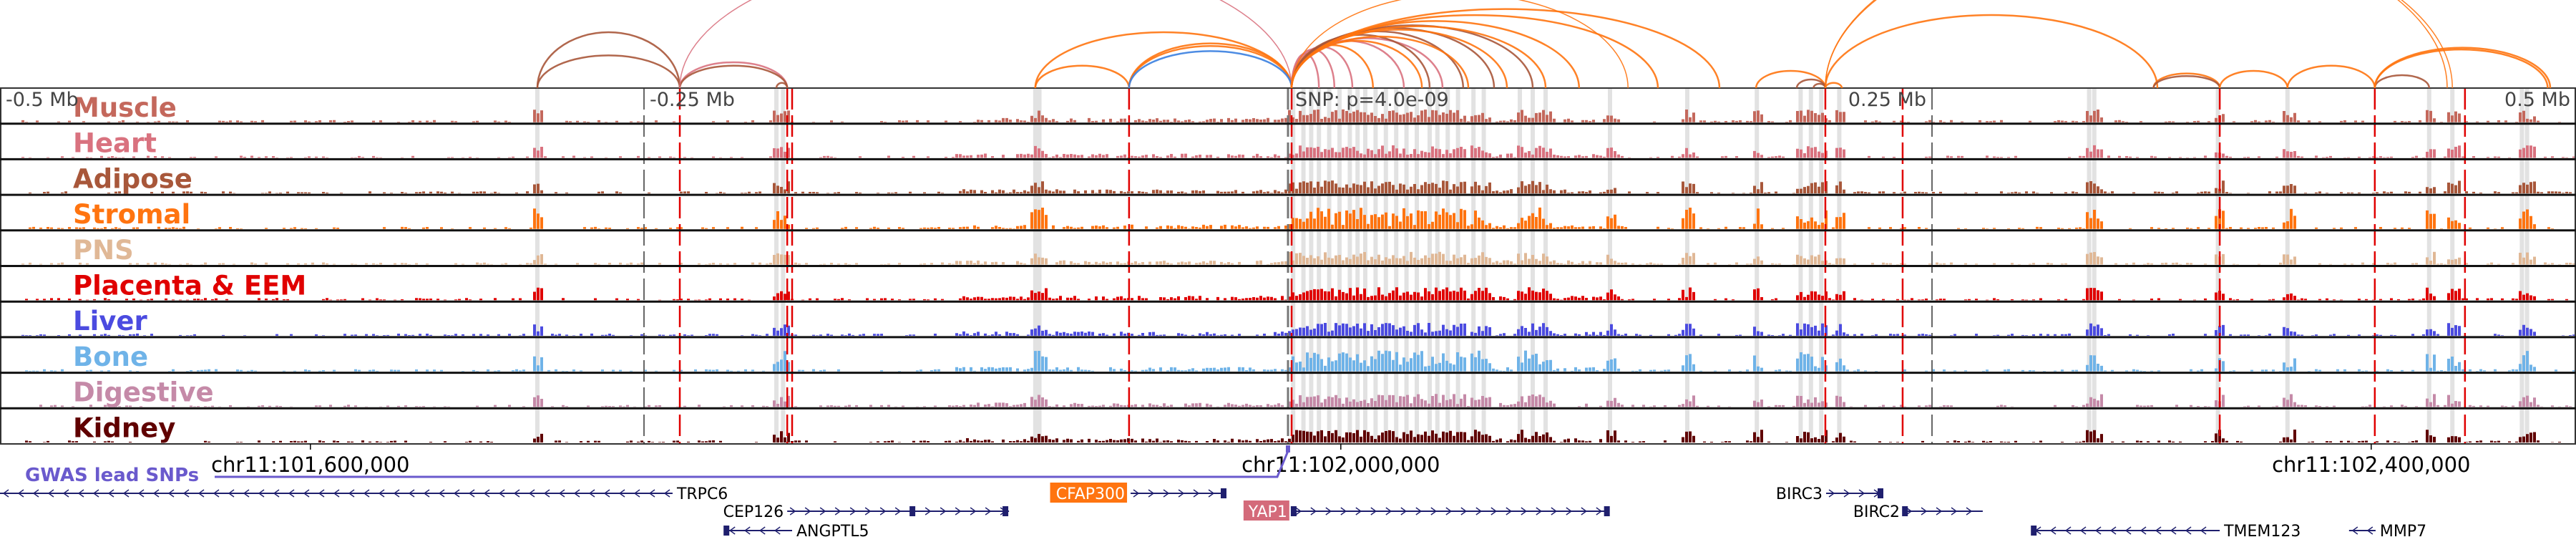  Describe the element at coordinates (124, 427) in the screenshot. I see `track-label: Kidney` at that location.